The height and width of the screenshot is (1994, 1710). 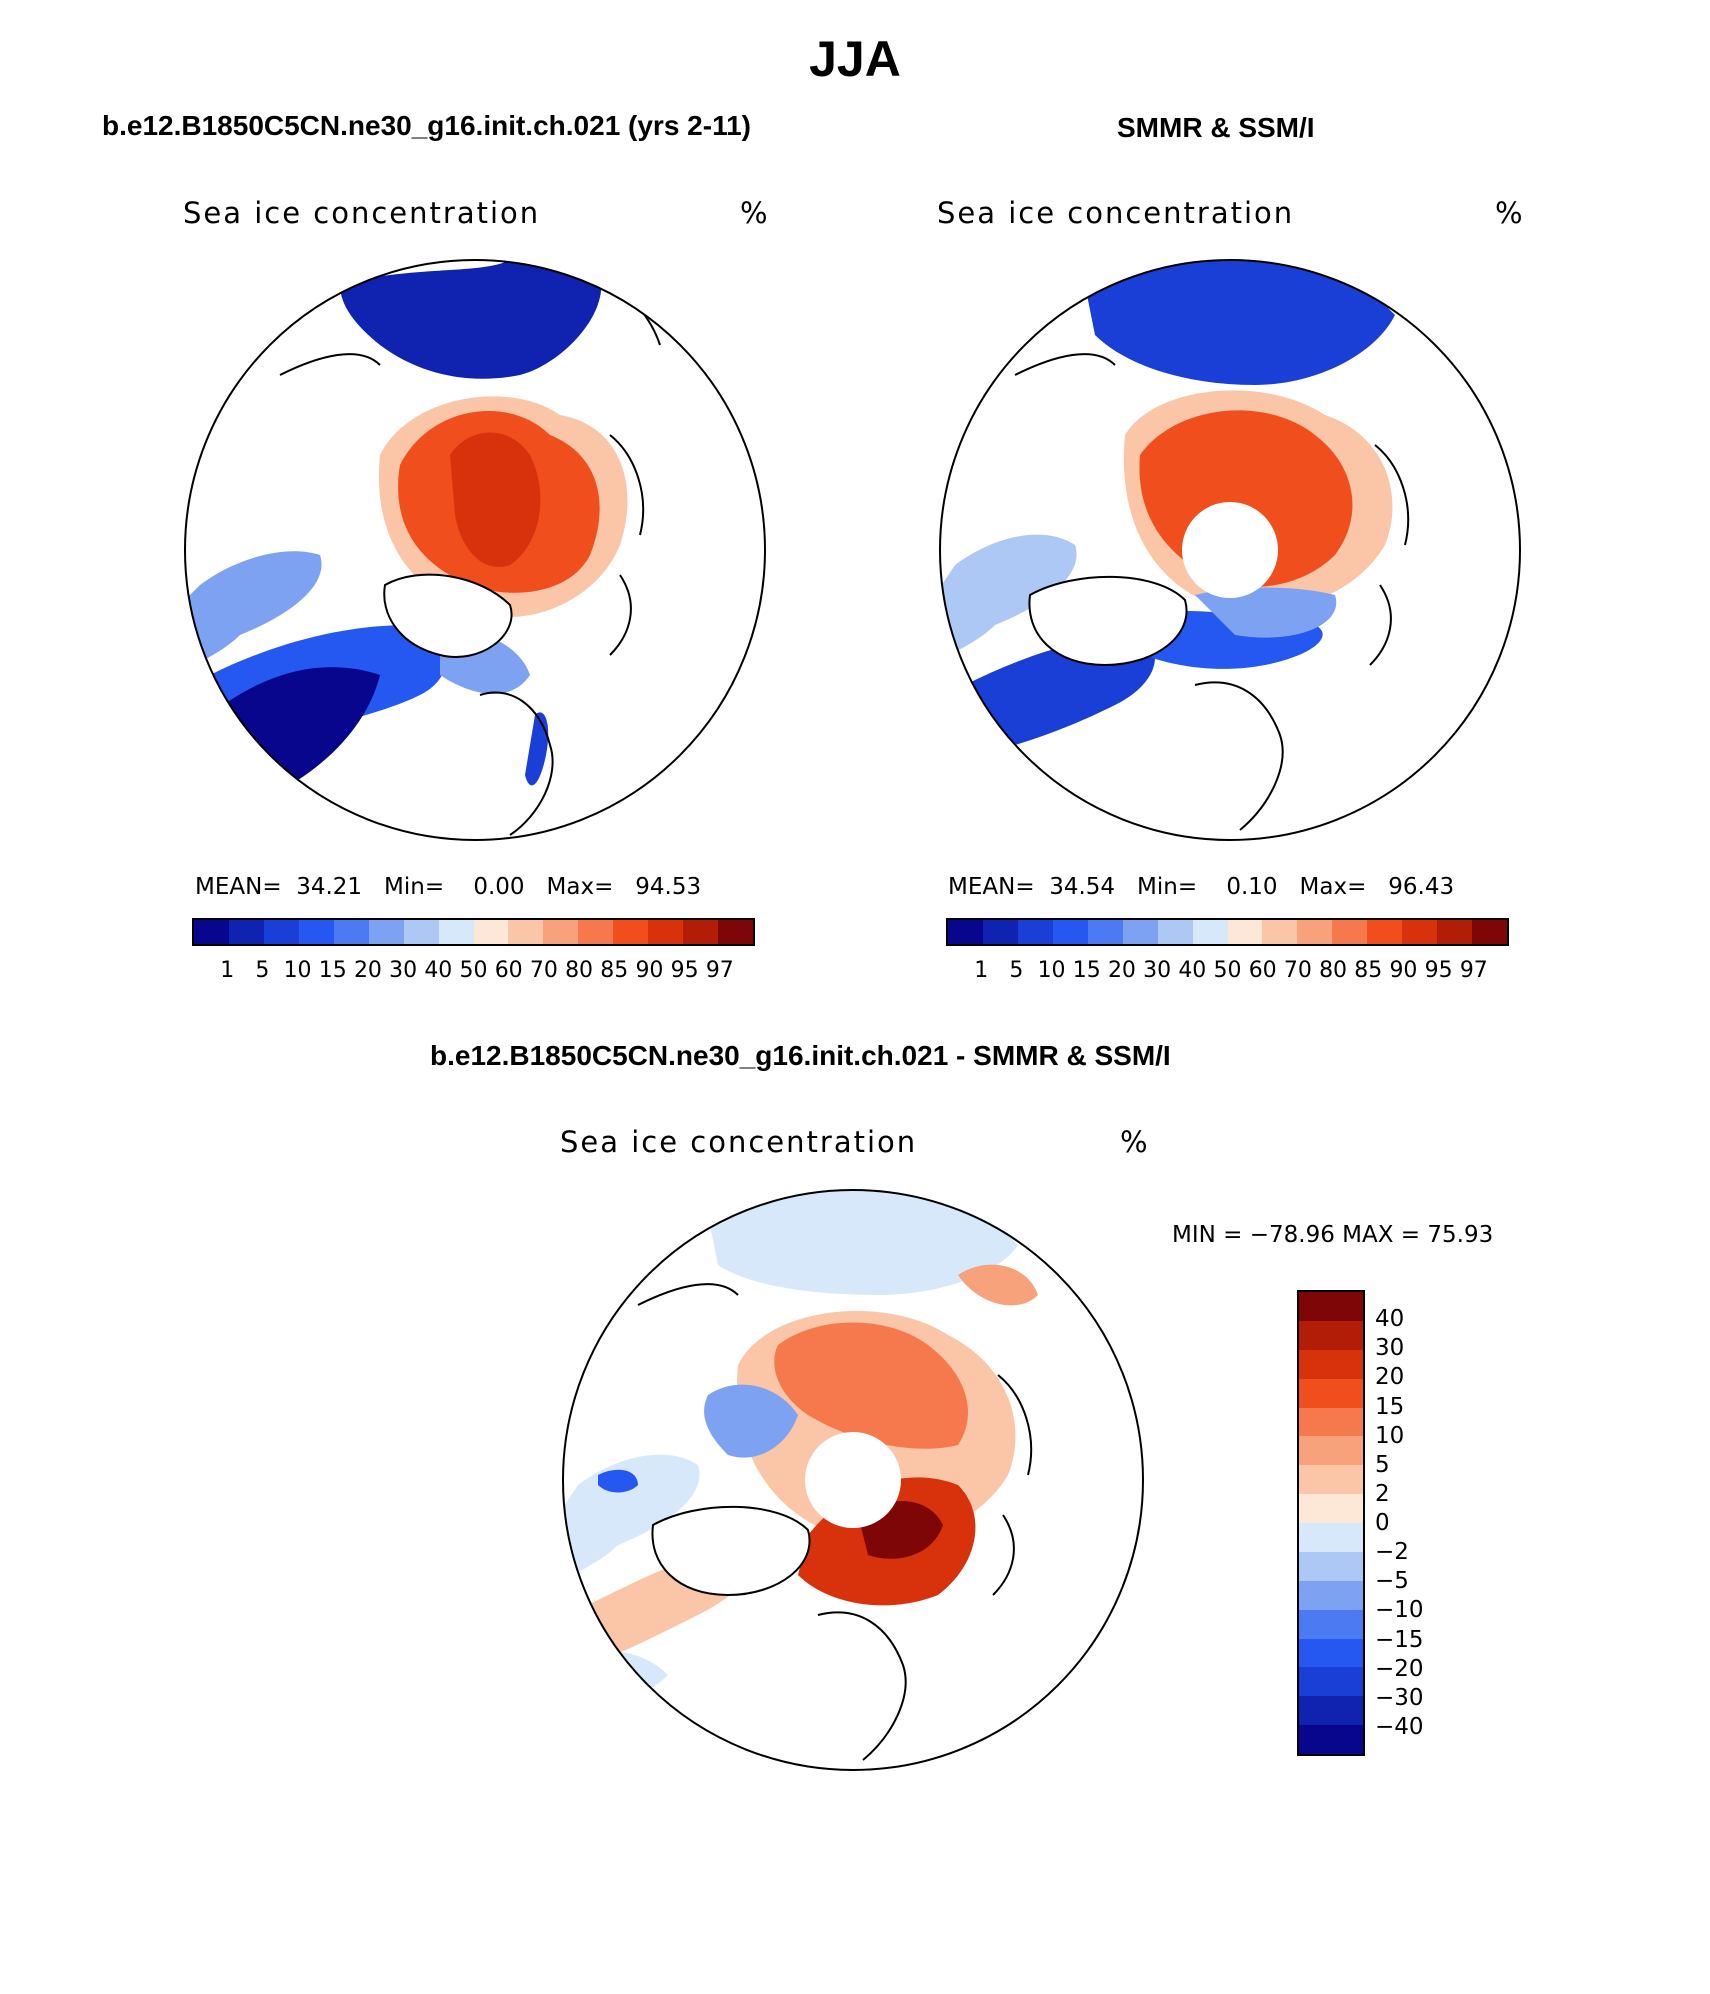 What do you see at coordinates (668, 887) in the screenshot?
I see `model-max-value: 94.53` at bounding box center [668, 887].